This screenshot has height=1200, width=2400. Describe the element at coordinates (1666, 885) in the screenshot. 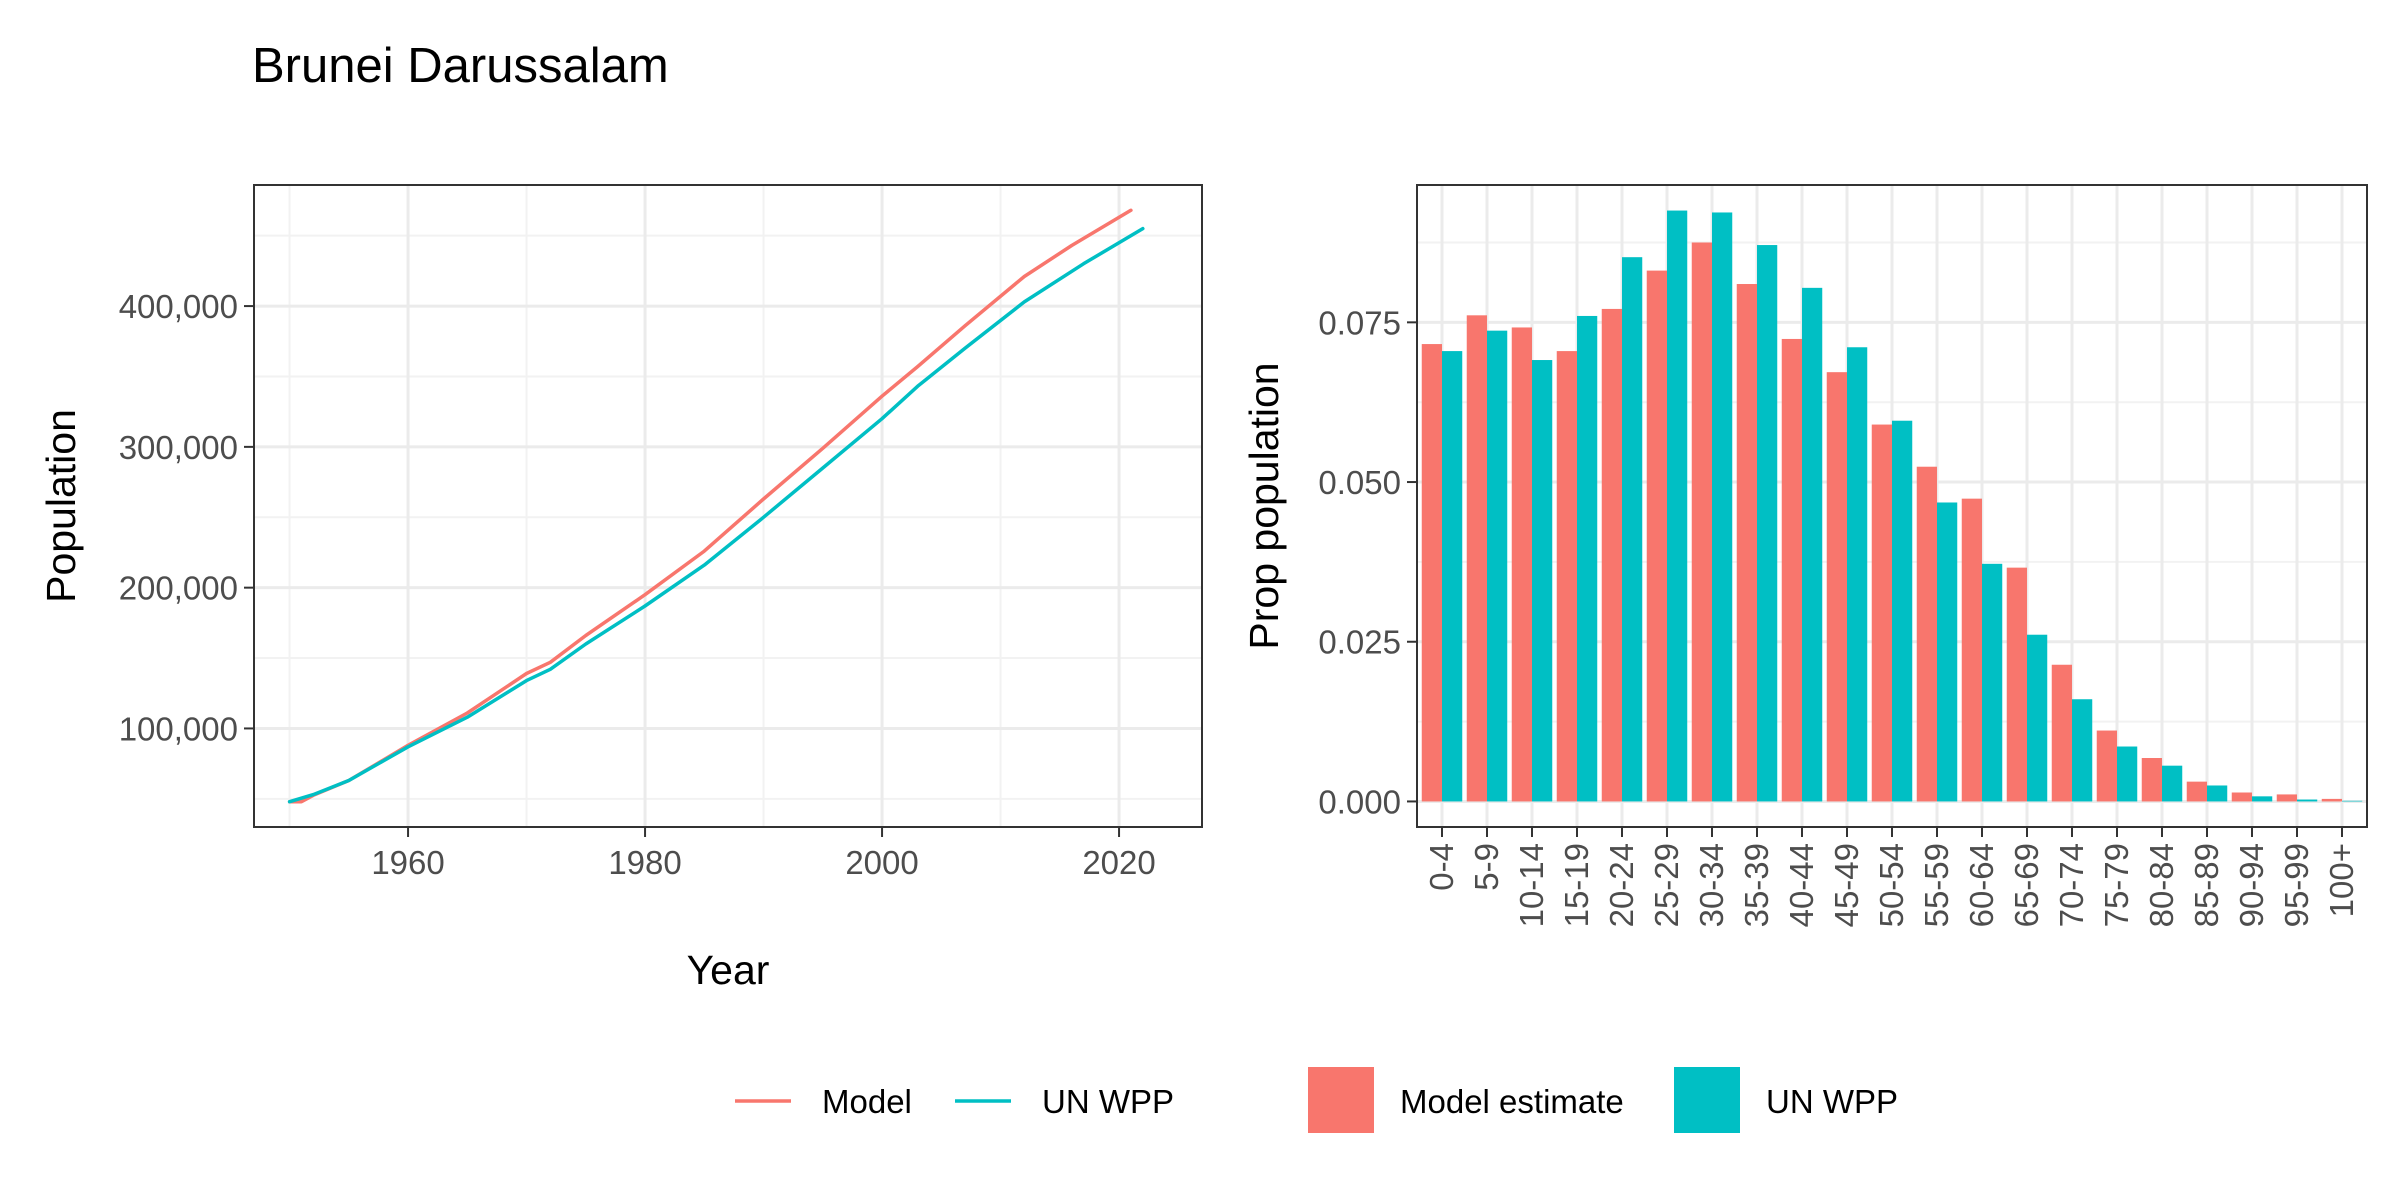

I see `bar-x-tick-label: 25-29` at that location.